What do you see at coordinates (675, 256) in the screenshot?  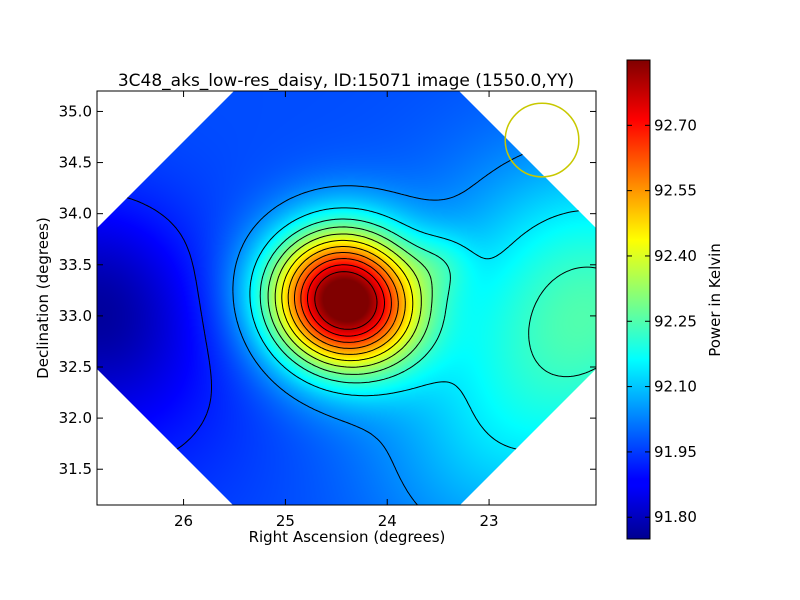 I see `colorbar-tick-label: 92.40` at bounding box center [675, 256].